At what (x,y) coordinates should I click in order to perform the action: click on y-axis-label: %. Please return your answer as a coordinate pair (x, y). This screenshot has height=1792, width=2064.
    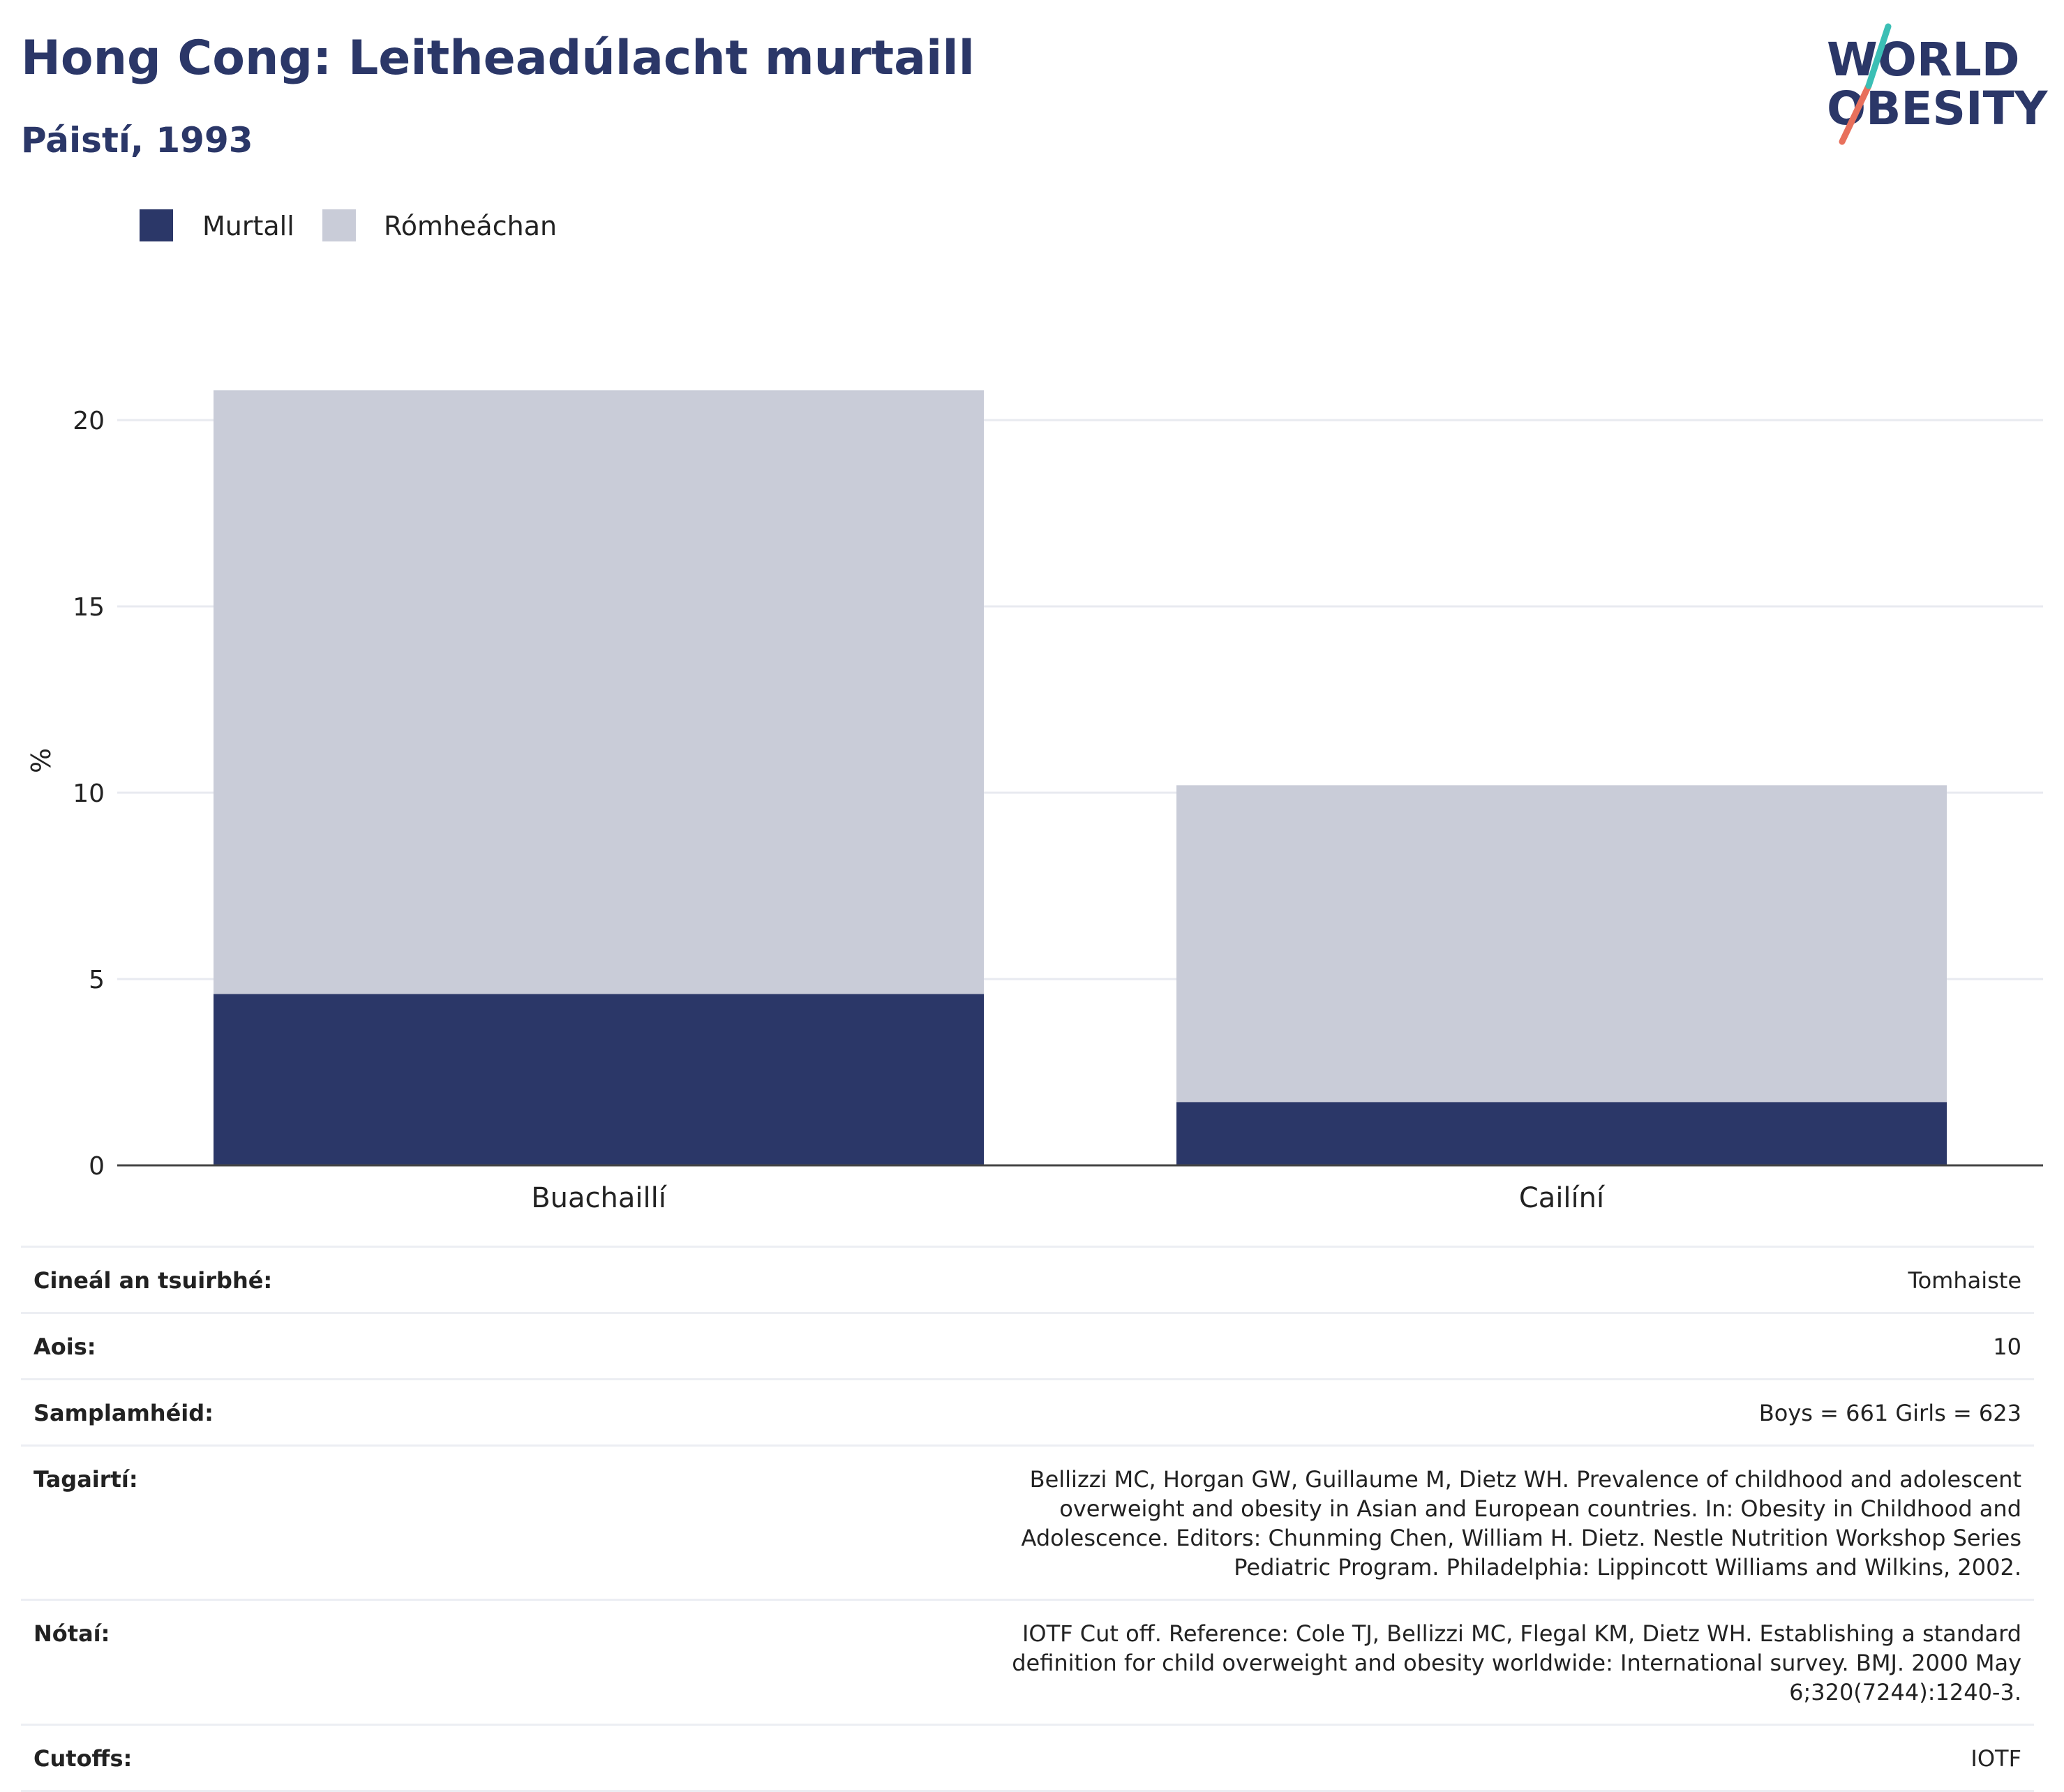
    Looking at the image, I should click on (41, 760).